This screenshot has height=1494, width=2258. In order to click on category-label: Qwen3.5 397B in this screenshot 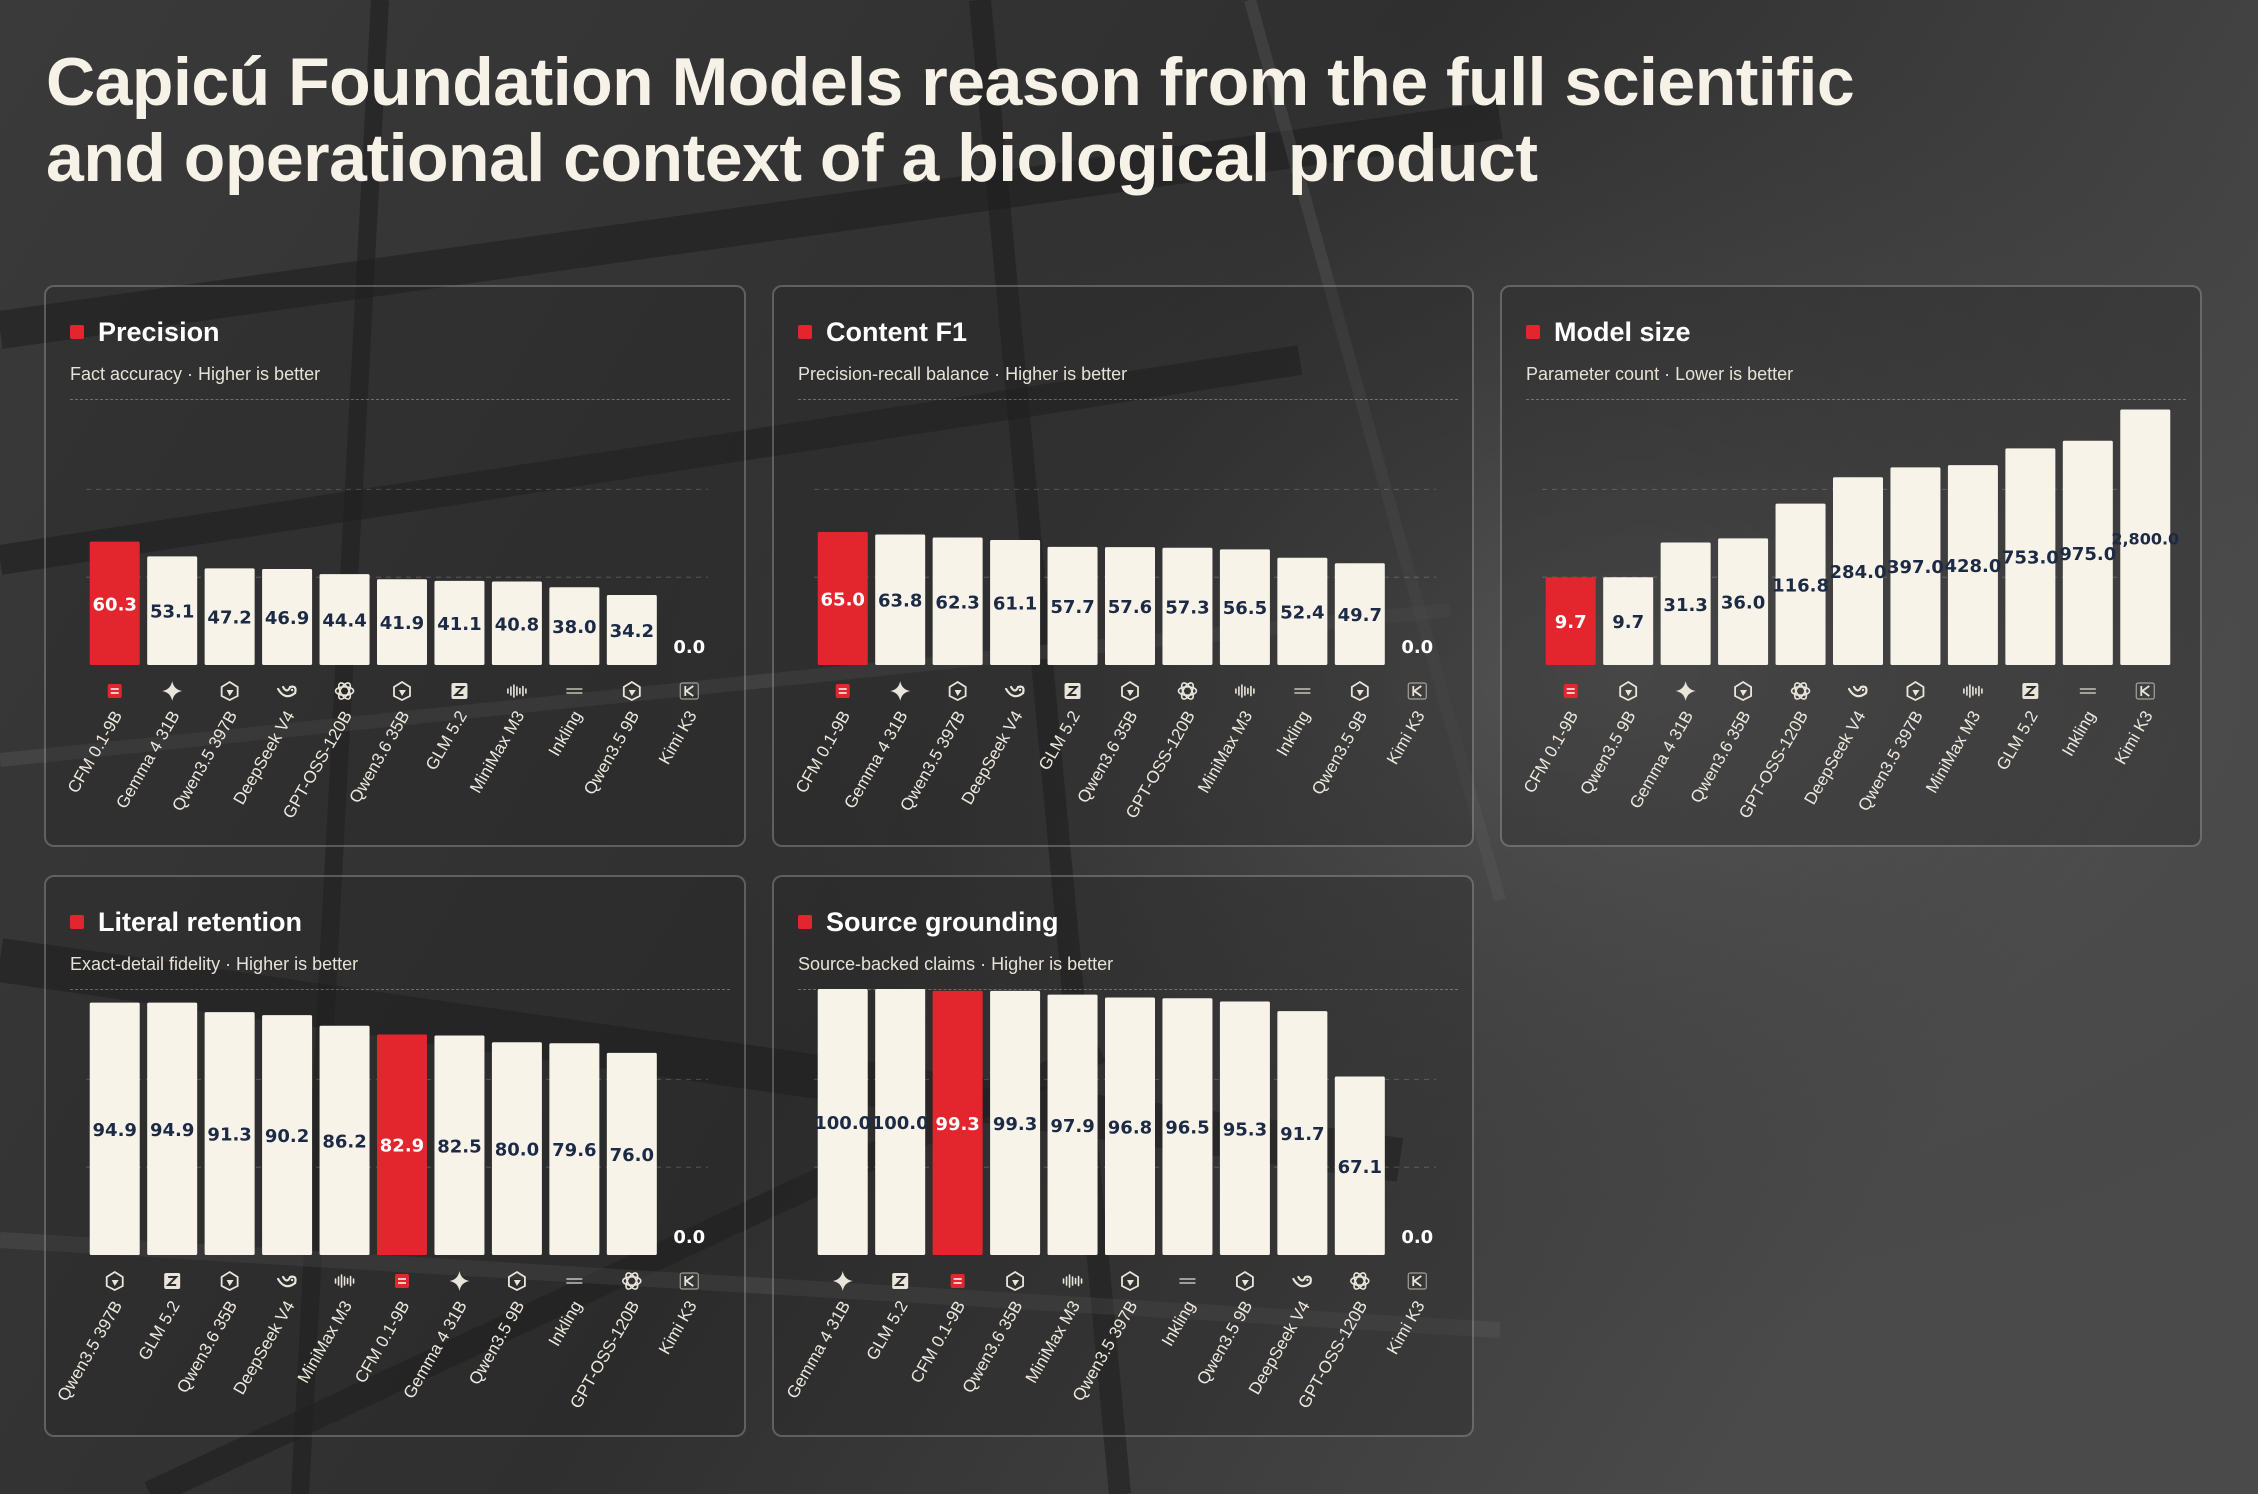, I will do `click(90, 1351)`.